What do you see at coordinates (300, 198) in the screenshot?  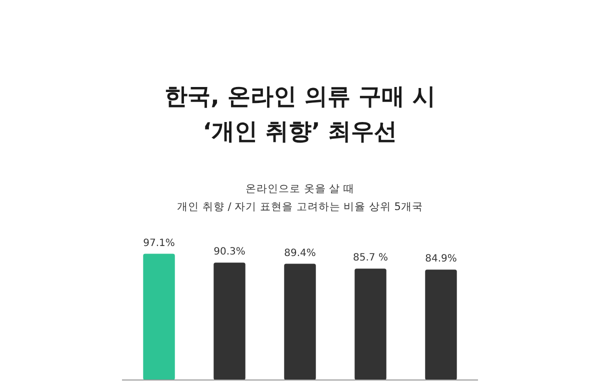 I see `chart-subtitle: 온라인으로 옷을 살 때 개인 취향 / 자기 표현을 고려하는 비율 상위 5개국` at bounding box center [300, 198].